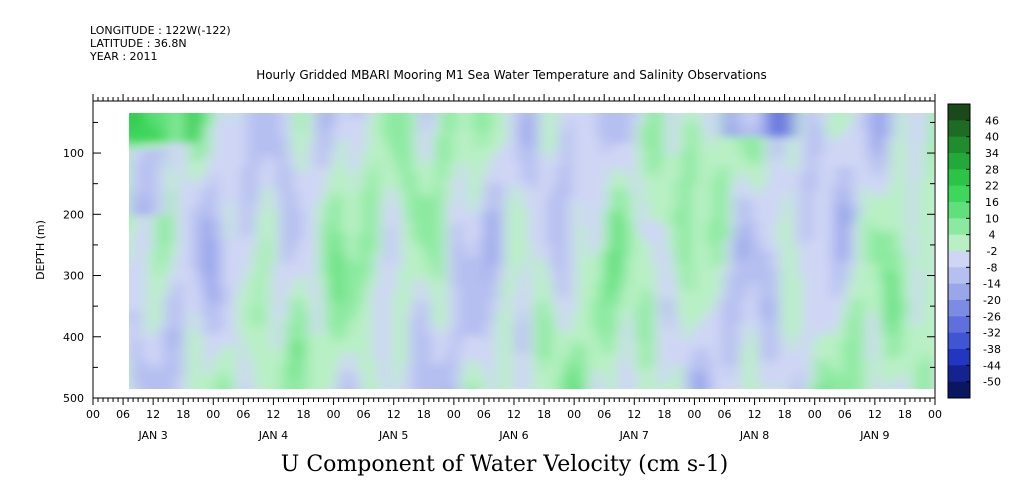 This screenshot has height=504, width=1009. Describe the element at coordinates (992, 333) in the screenshot. I see `colorbar-label: -32` at that location.